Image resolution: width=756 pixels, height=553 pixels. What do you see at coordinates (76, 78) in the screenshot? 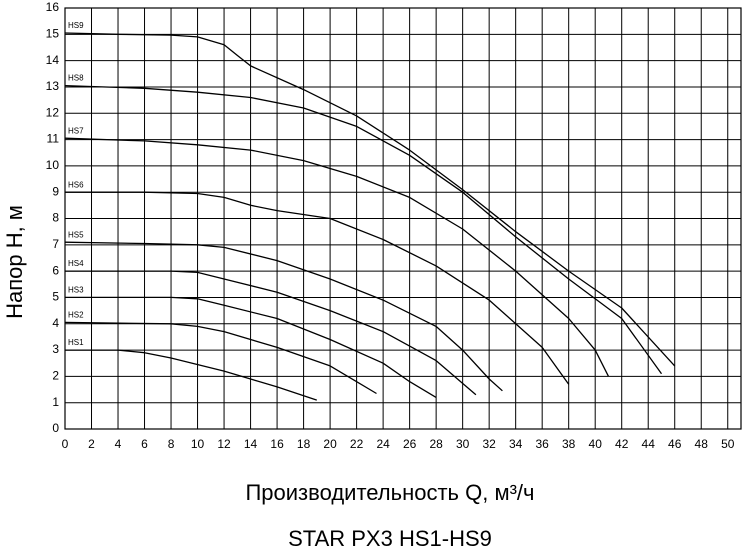
I see `series-label: HS8` at bounding box center [76, 78].